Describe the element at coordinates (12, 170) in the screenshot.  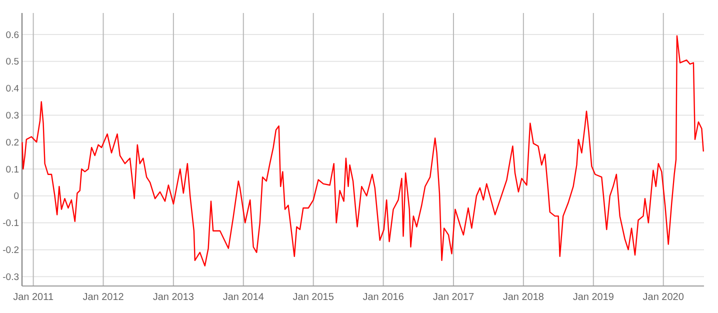
I see `y-tick-label: 0.1` at that location.